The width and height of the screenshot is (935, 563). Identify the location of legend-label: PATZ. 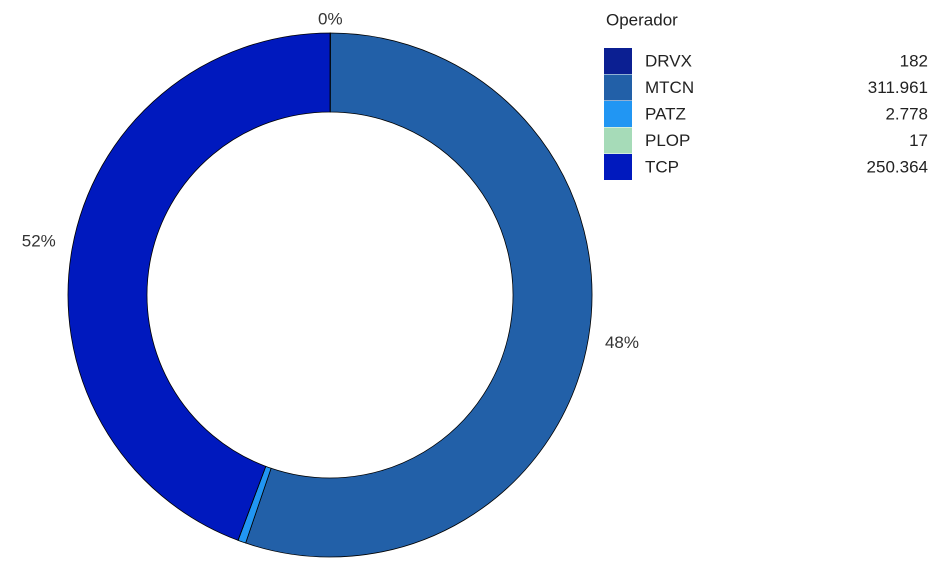
(665, 113).